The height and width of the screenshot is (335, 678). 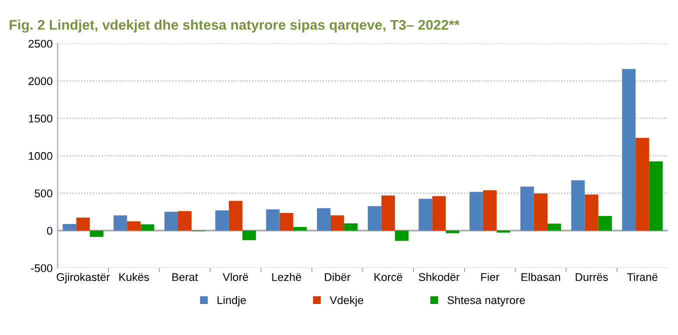 What do you see at coordinates (232, 301) in the screenshot?
I see `legend-label: Lindje` at bounding box center [232, 301].